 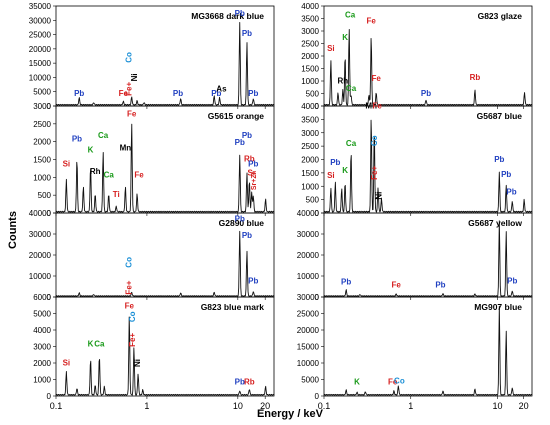 What do you see at coordinates (251, 173) in the screenshot?
I see `element-peak-label: Sr` at bounding box center [251, 173].